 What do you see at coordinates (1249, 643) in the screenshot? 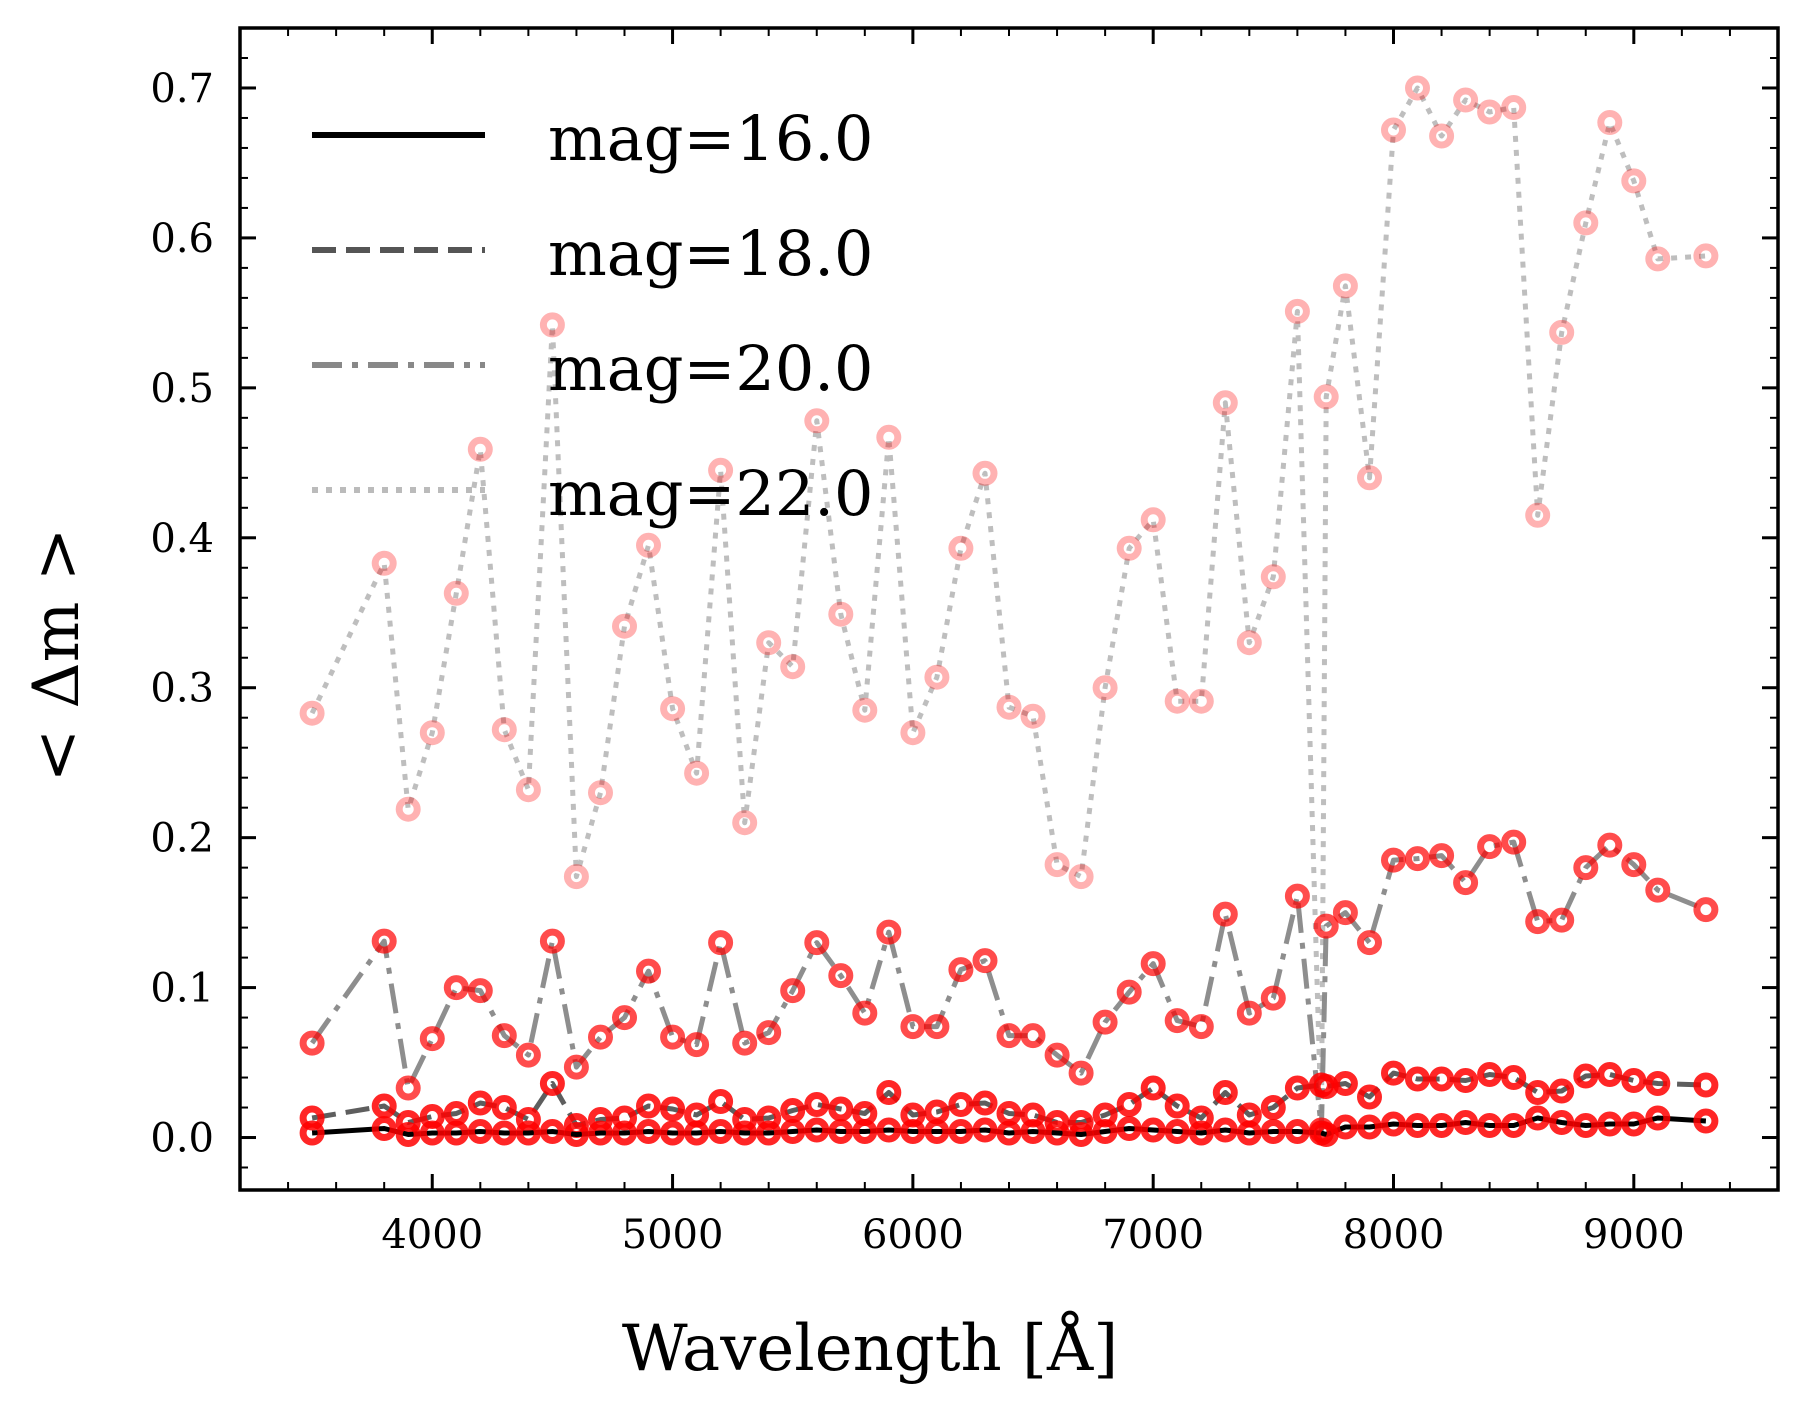
I see `point-mag=22.0-7400` at bounding box center [1249, 643].